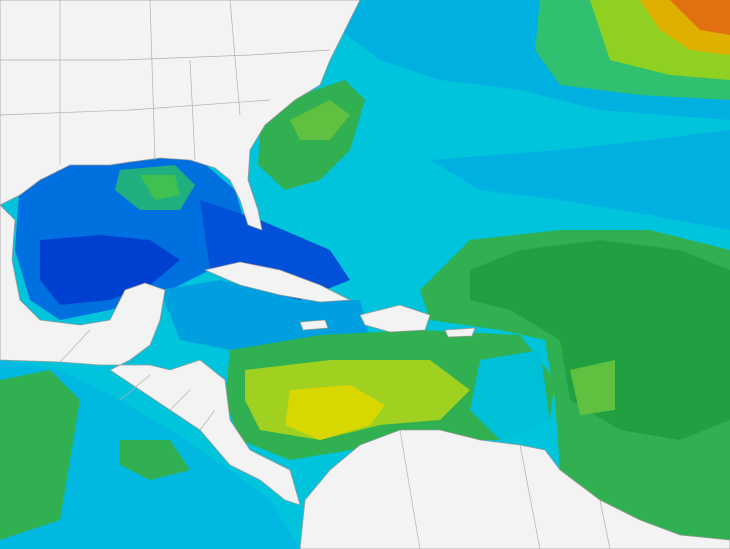 The height and width of the screenshot is (549, 730). What do you see at coordinates (160, 187) in the screenshot?
I see `gulf-band` at bounding box center [160, 187].